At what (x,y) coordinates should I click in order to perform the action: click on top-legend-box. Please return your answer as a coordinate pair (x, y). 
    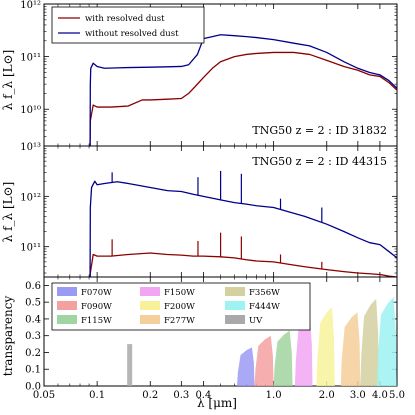
    Looking at the image, I should click on (128, 25).